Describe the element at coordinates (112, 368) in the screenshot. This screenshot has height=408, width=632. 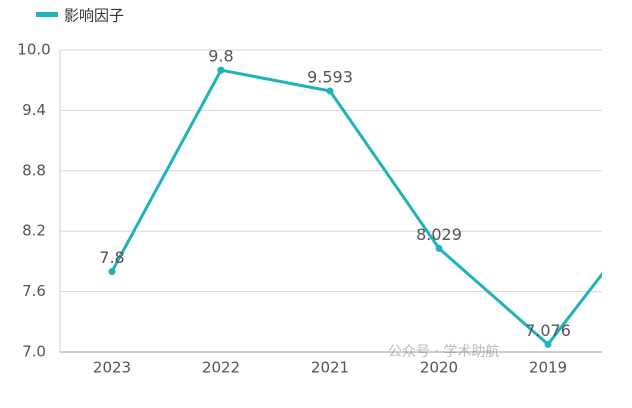
I see `x-tick-label: 2023` at that location.